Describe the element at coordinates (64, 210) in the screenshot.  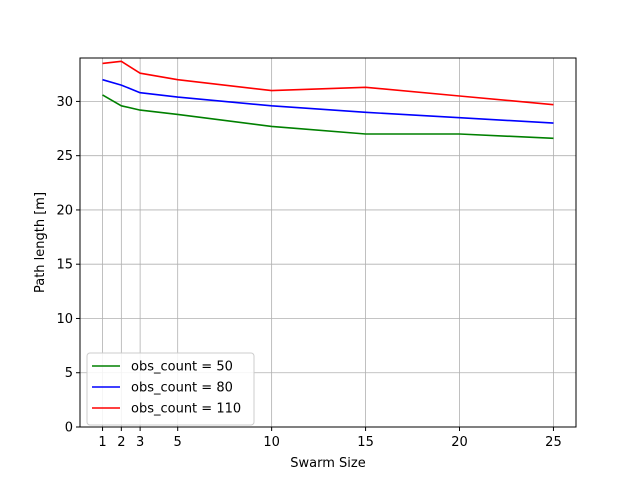
I see `y-tick-label: 20` at that location.